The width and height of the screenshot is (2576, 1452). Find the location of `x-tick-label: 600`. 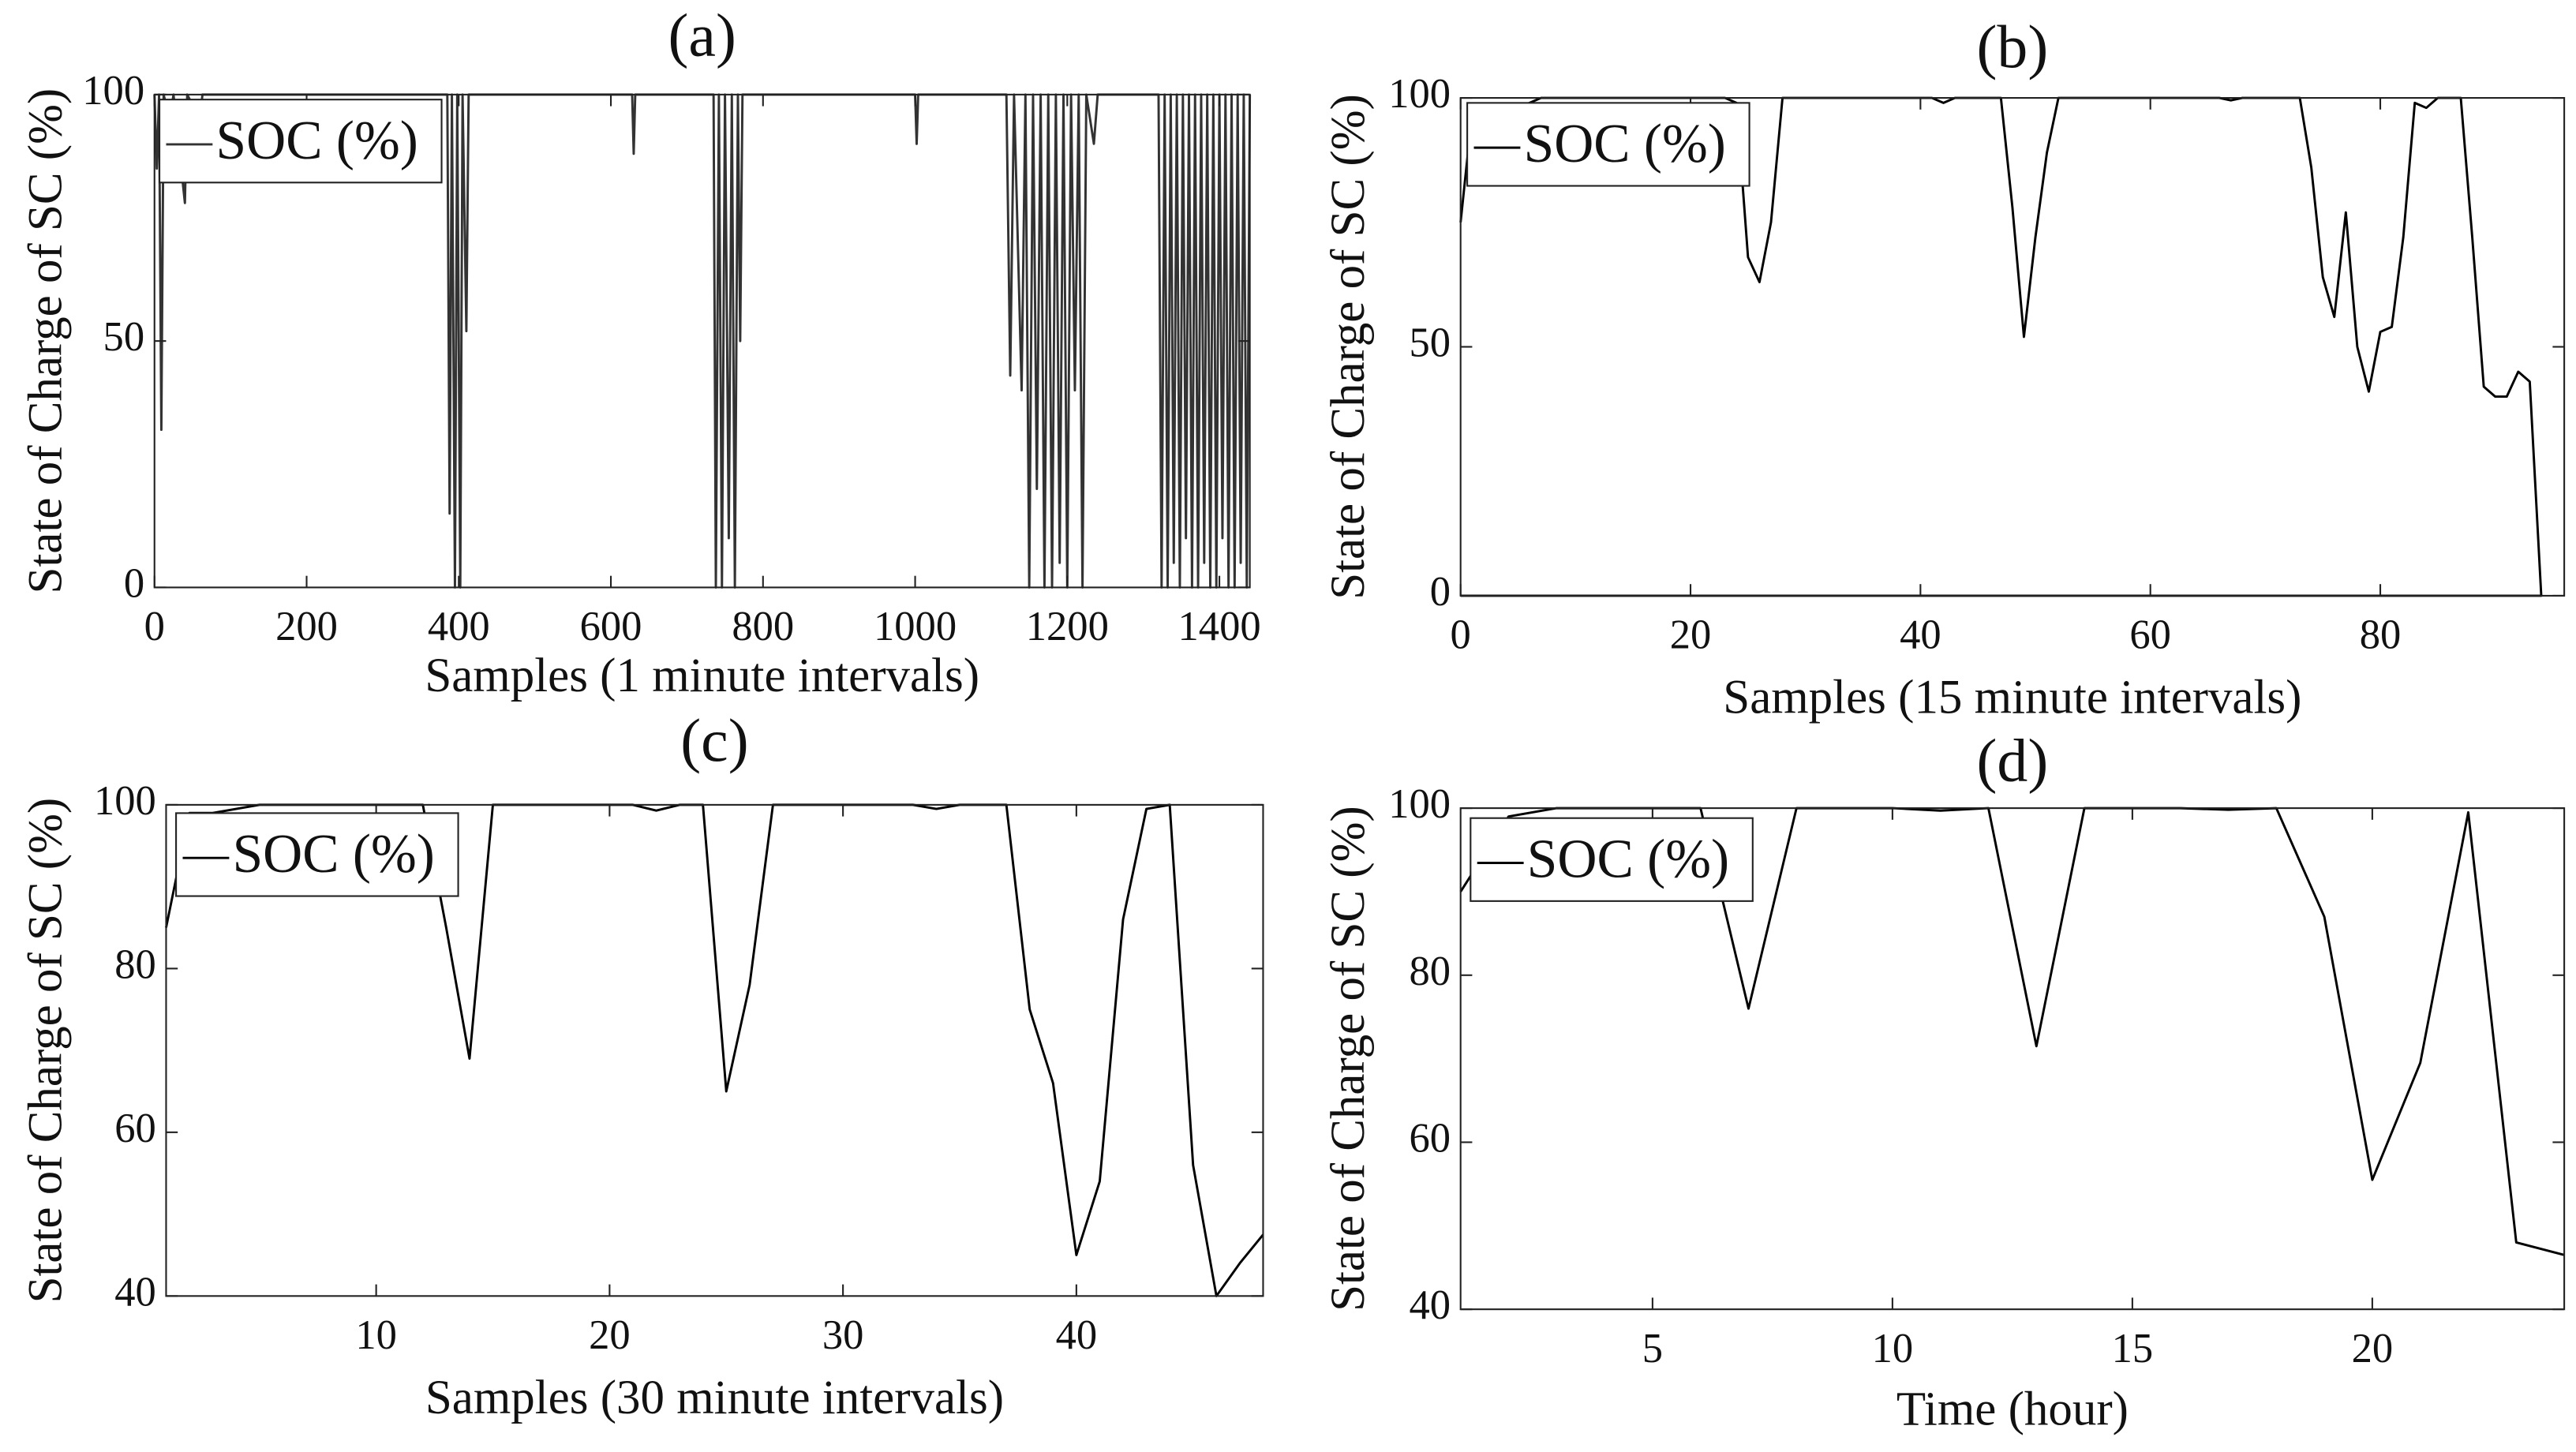

x-tick-label: 600 is located at coordinates (611, 626).